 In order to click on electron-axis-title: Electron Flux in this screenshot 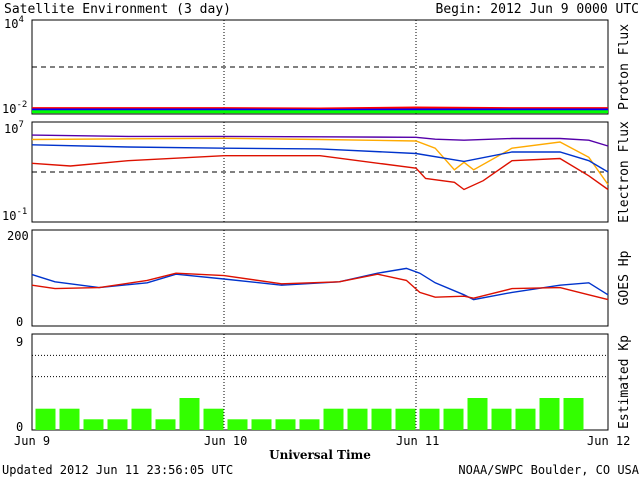, I will do `click(624, 172)`.